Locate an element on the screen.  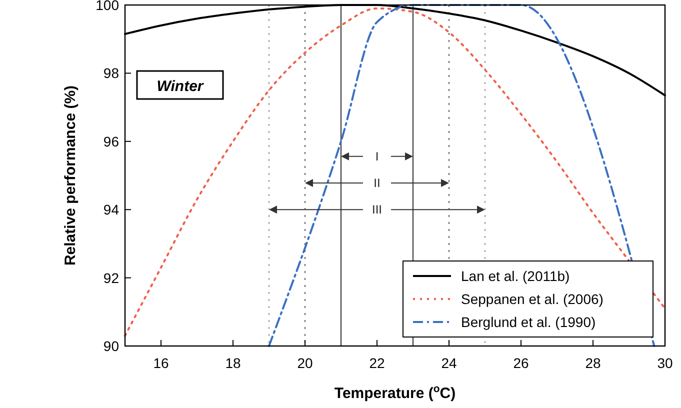
legend-label: Lan et al. (2011b) is located at coordinates (515, 276).